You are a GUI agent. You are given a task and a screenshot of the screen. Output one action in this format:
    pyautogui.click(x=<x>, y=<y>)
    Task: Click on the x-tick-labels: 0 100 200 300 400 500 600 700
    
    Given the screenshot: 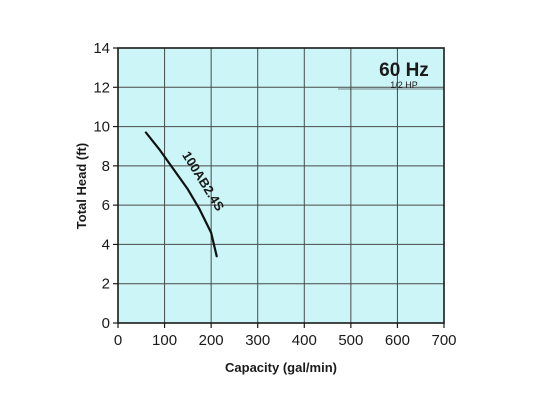 What is the action you would take?
    pyautogui.click(x=285, y=336)
    